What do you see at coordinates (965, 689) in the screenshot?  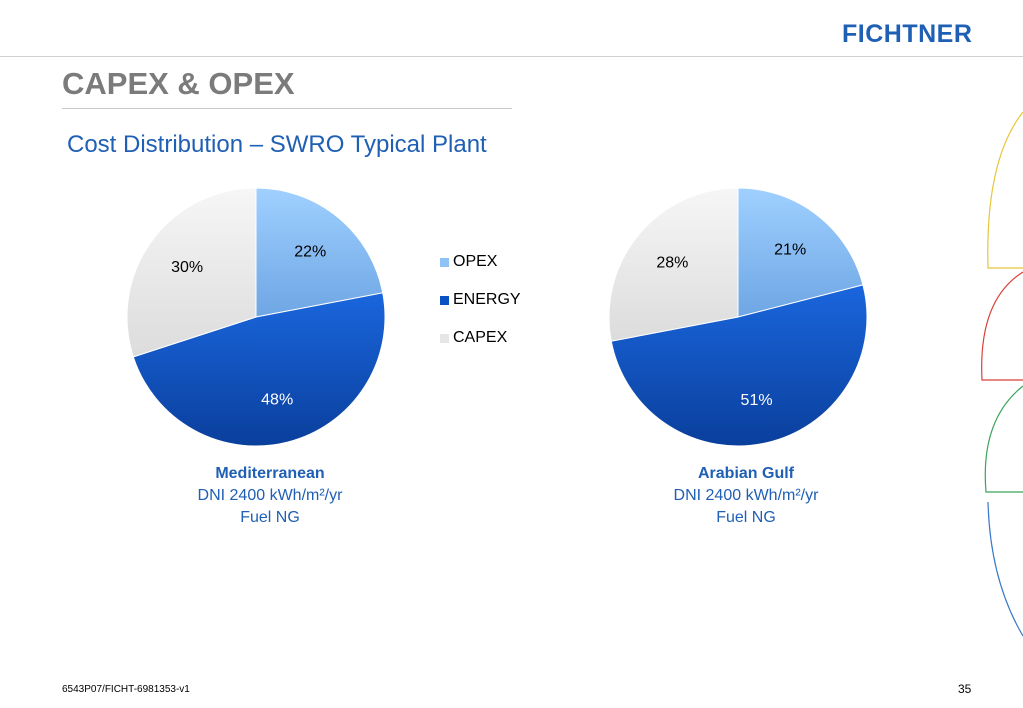 I see `page-number: 35` at bounding box center [965, 689].